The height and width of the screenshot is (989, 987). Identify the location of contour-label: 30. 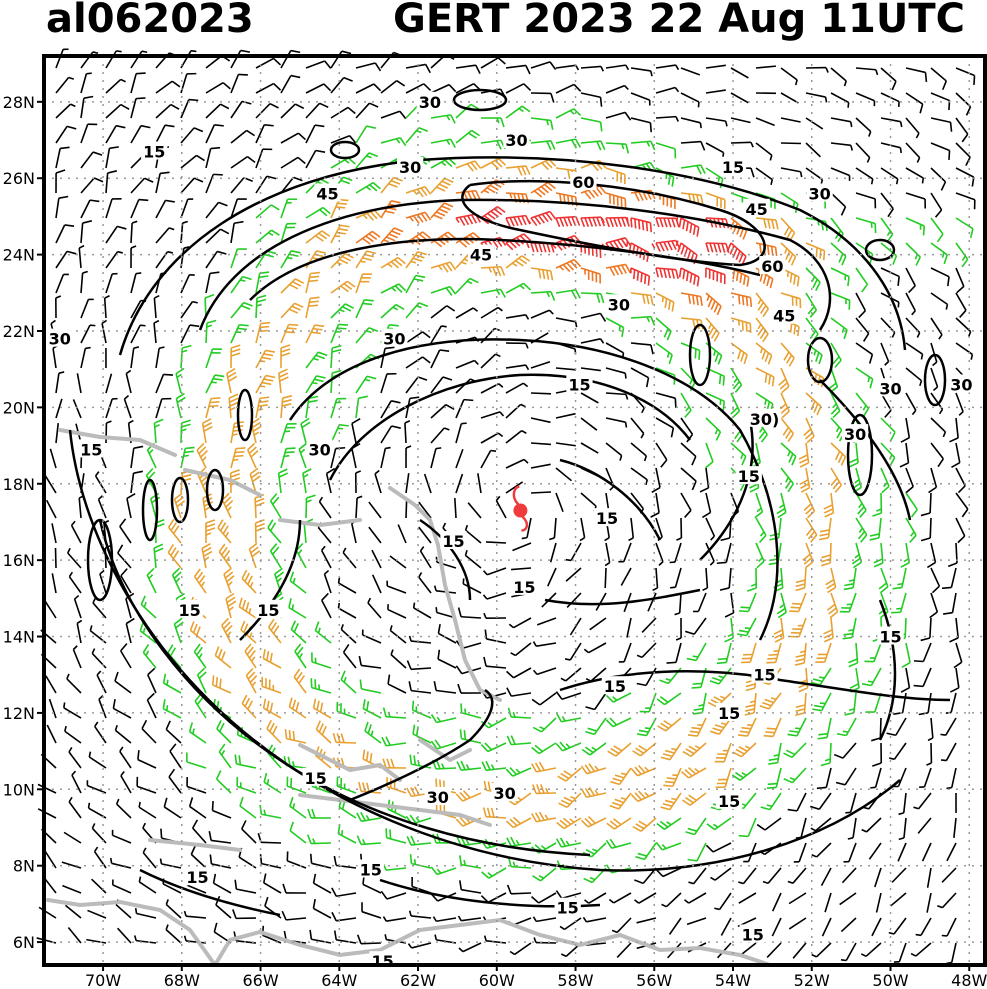
(438, 797).